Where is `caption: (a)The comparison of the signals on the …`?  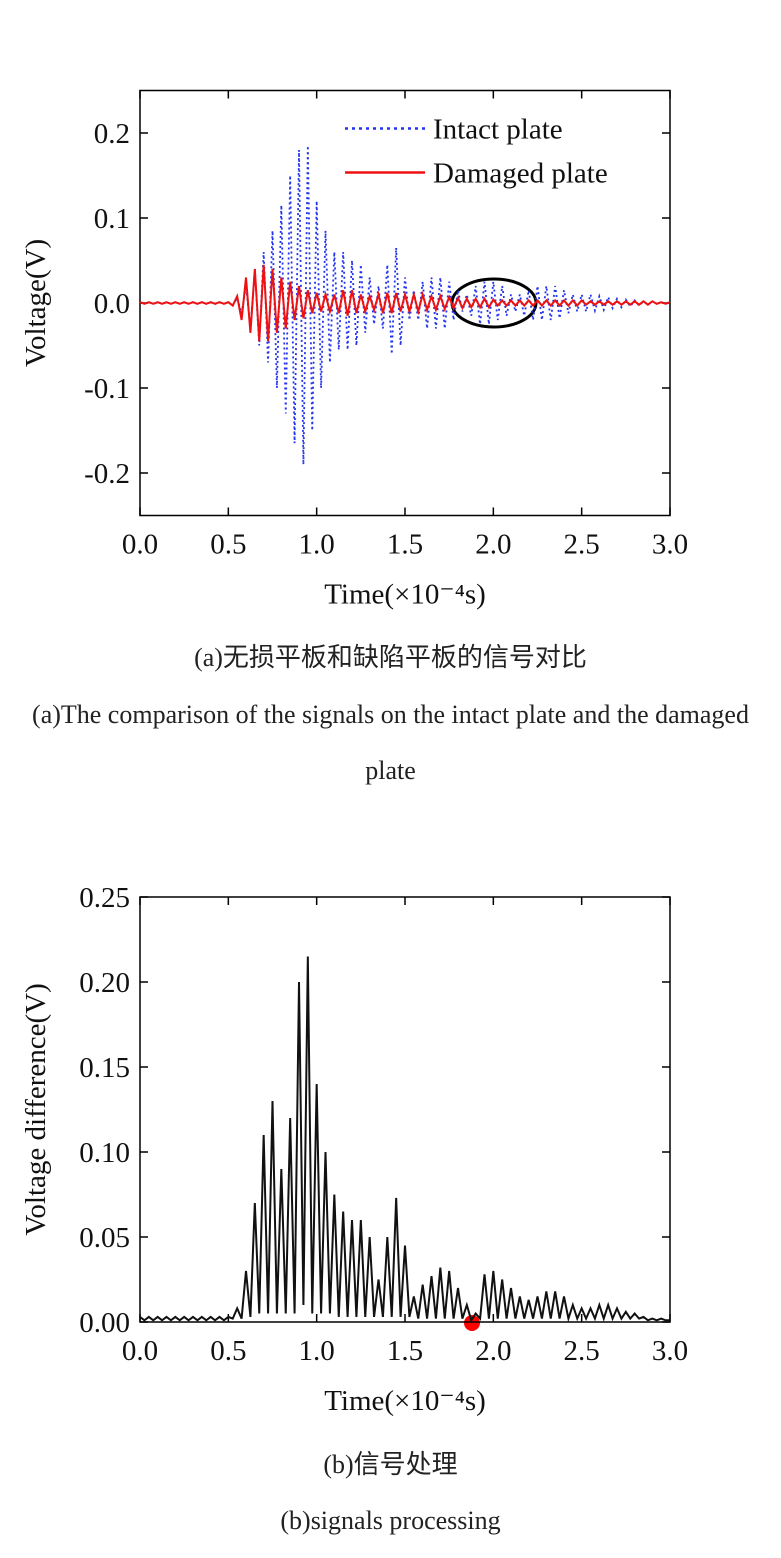 caption: (a)The comparison of the signals on the … is located at coordinates (390, 742).